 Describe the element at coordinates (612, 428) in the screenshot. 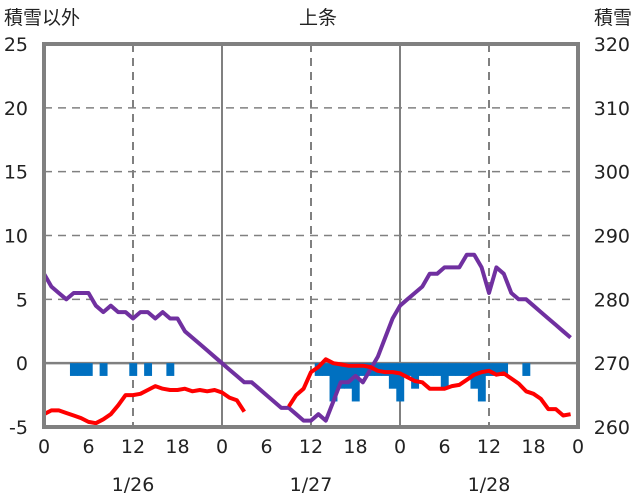

I see `right-tick-label: 260` at that location.